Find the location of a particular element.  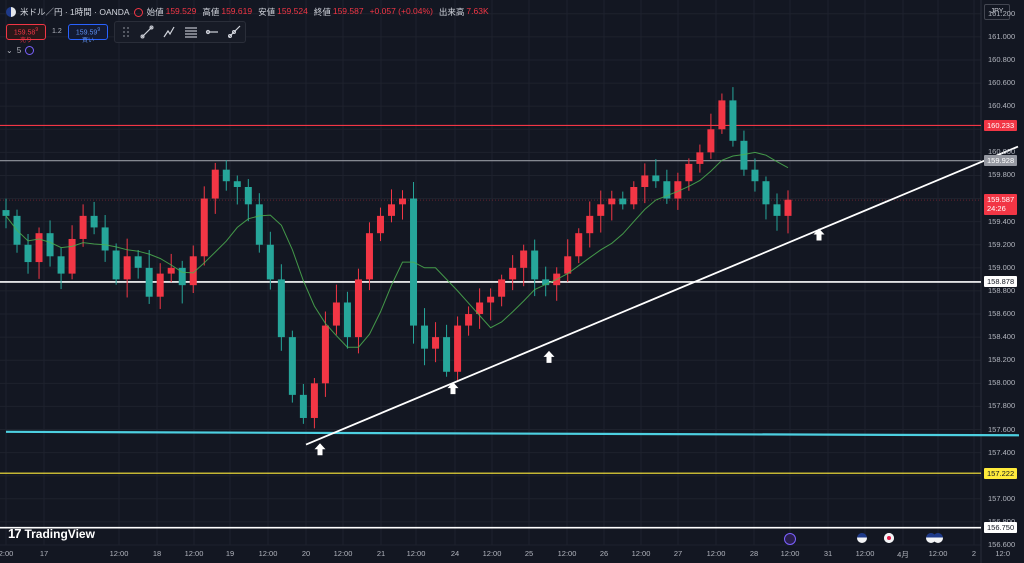

low-value: 159.524 is located at coordinates (292, 11).